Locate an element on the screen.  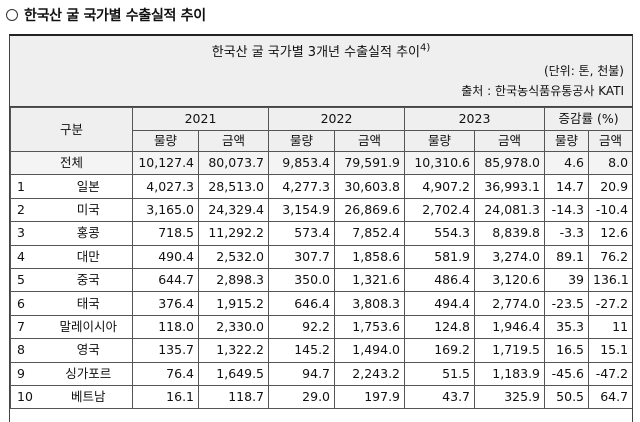
table-cell: 16.5 is located at coordinates (567, 350).